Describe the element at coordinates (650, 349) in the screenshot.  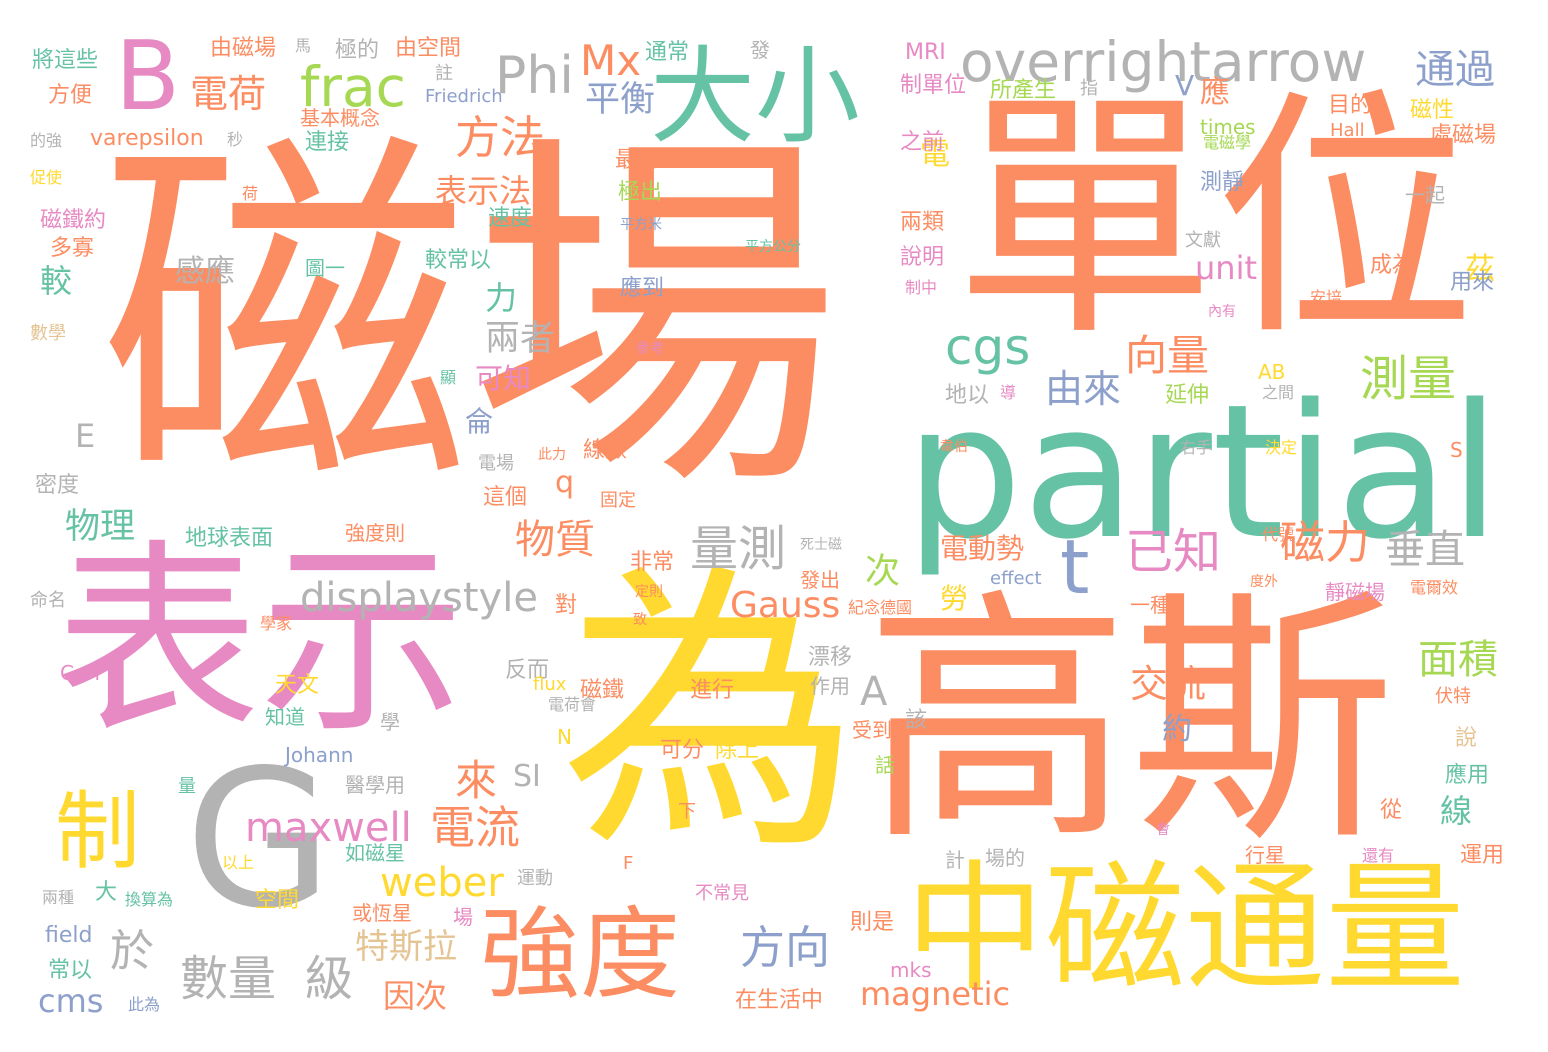
I see `word-參考: 參考` at that location.